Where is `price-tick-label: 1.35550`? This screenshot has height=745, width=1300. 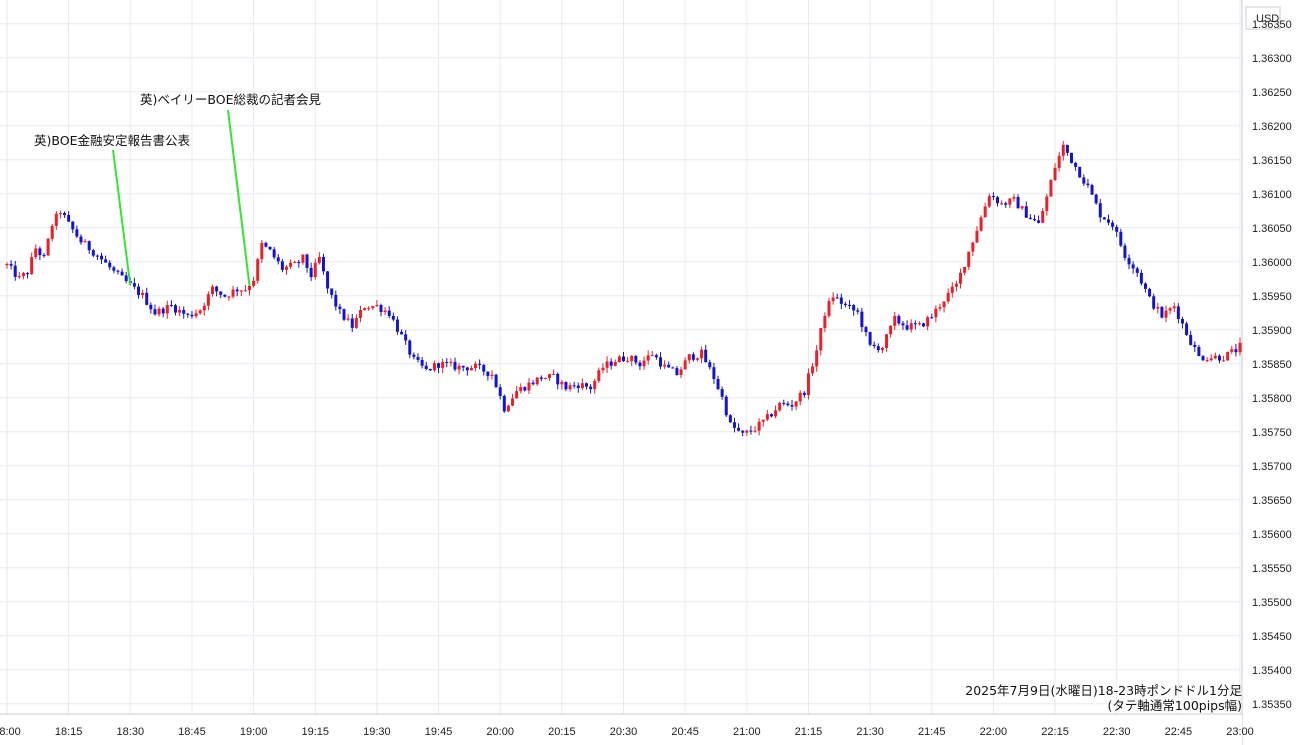 price-tick-label: 1.35550 is located at coordinates (1272, 569).